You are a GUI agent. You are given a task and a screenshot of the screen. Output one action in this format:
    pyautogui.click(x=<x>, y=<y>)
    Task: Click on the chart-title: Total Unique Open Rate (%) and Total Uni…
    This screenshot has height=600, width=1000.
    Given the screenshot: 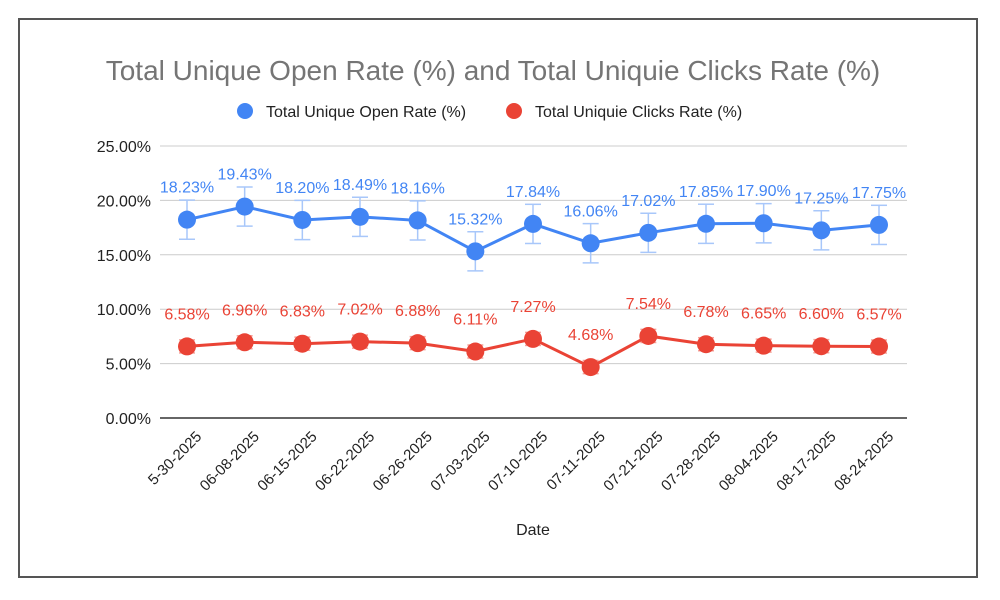 What is the action you would take?
    pyautogui.click(x=493, y=70)
    